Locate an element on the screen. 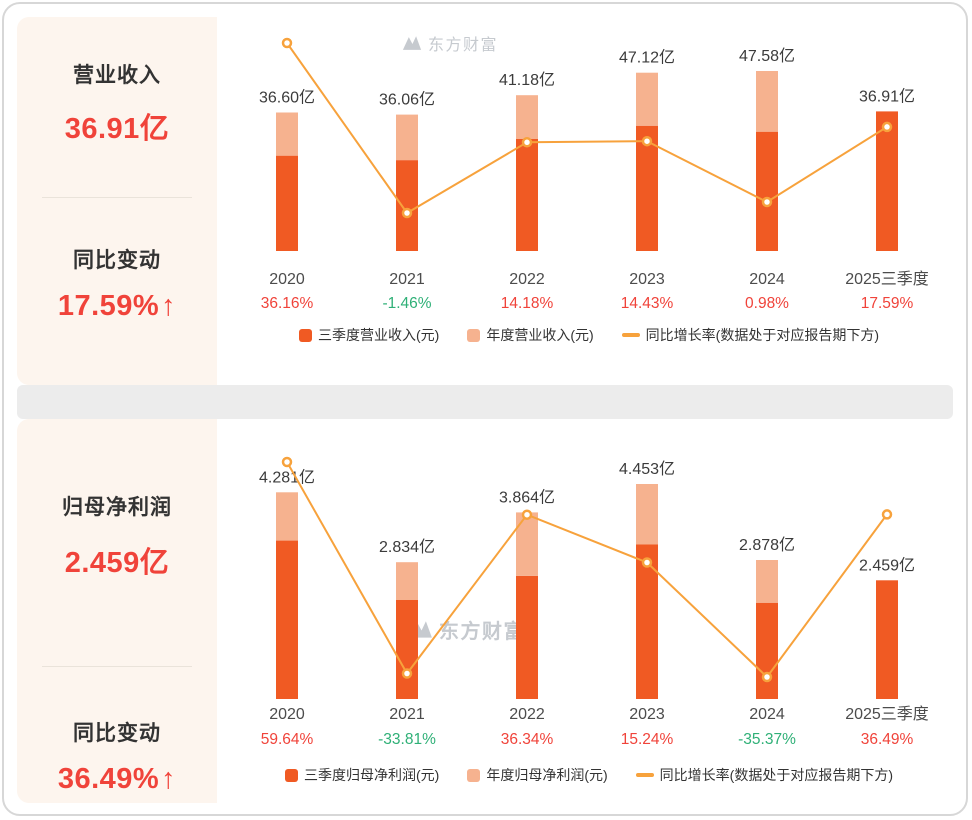 The image size is (972, 820). bar-value-label-2022: 3.864亿 is located at coordinates (527, 497).